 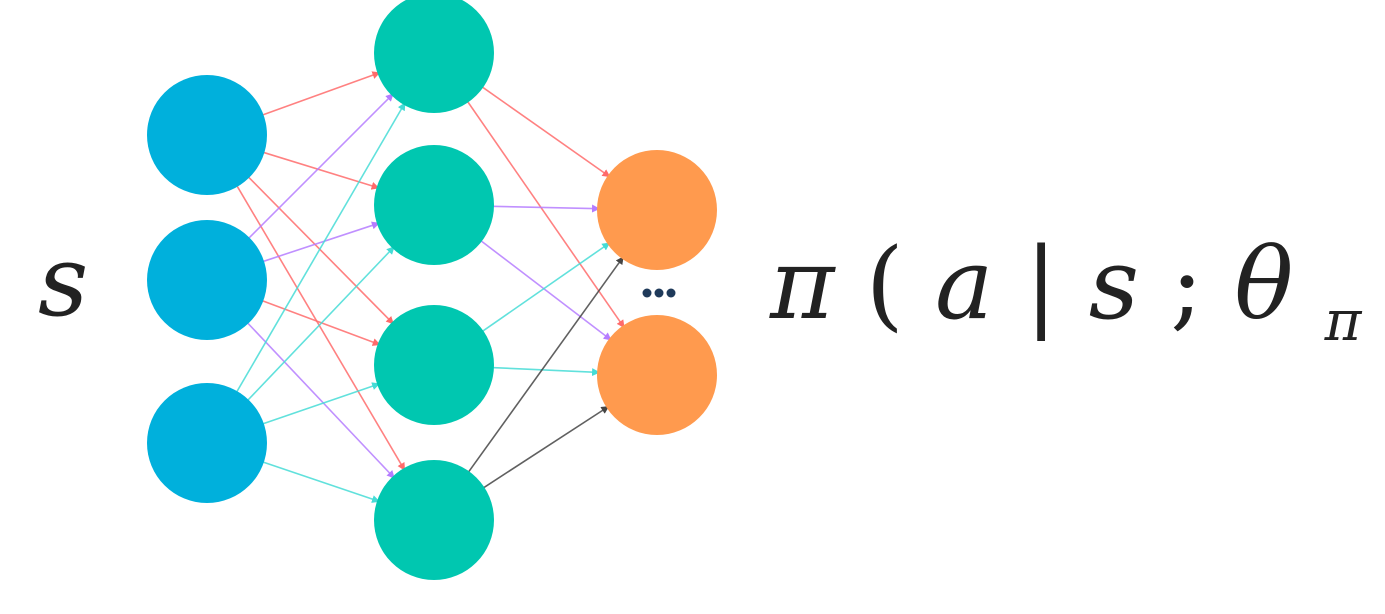 I want to click on policy-theta-subscript: π, so click(x=1343, y=321).